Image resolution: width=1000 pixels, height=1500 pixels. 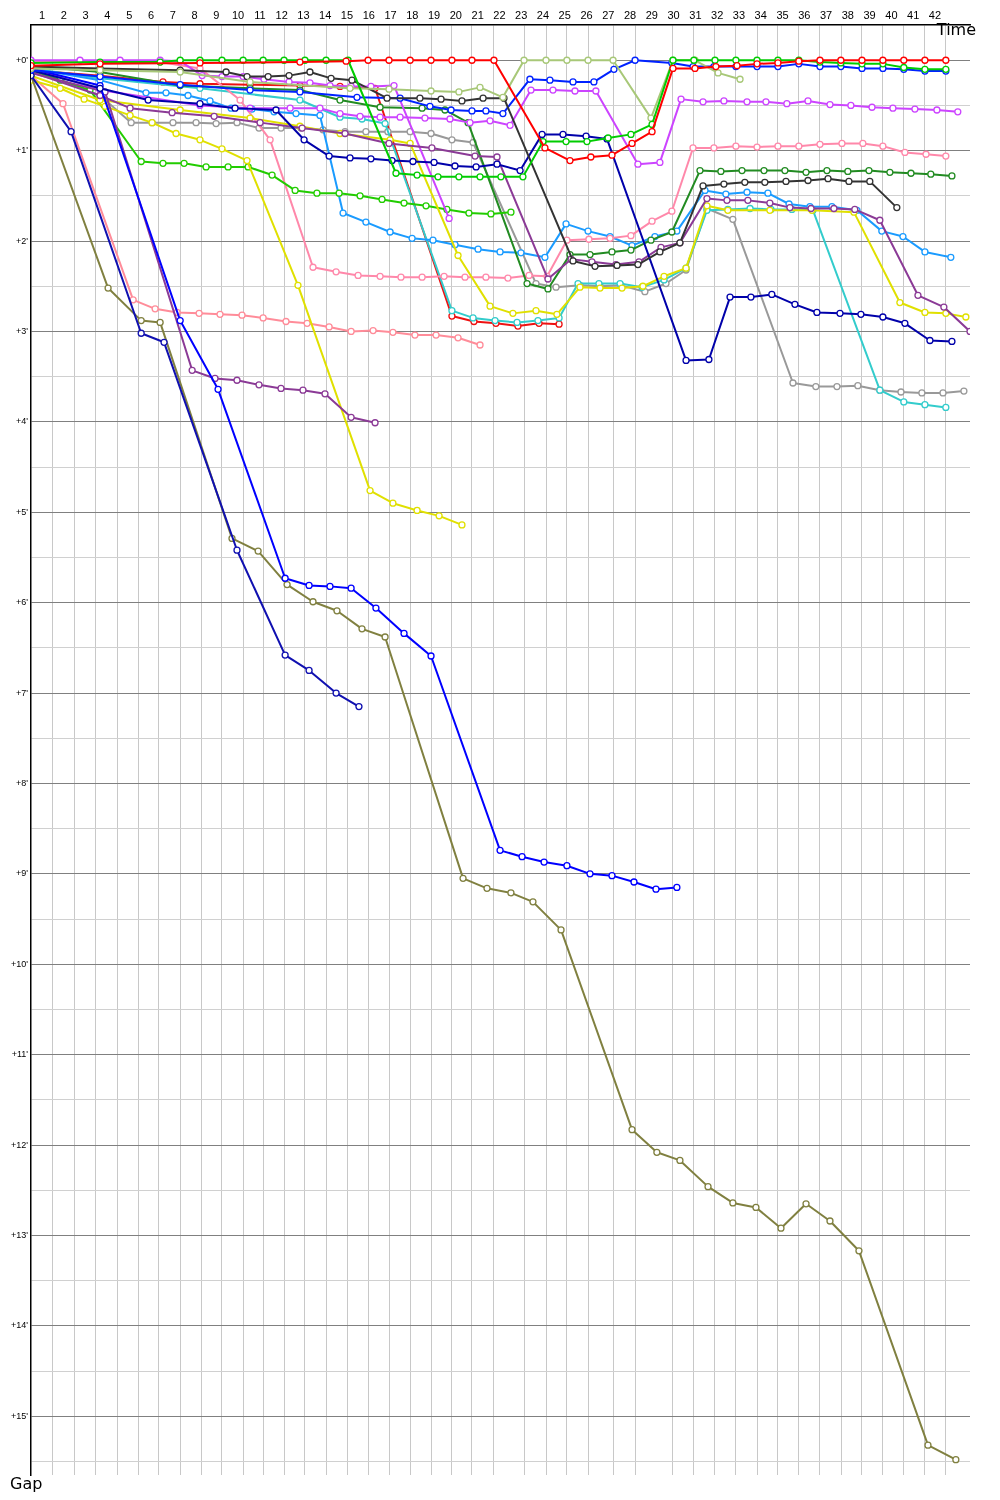 I want to click on x-tick-label: 11, so click(x=260, y=15).